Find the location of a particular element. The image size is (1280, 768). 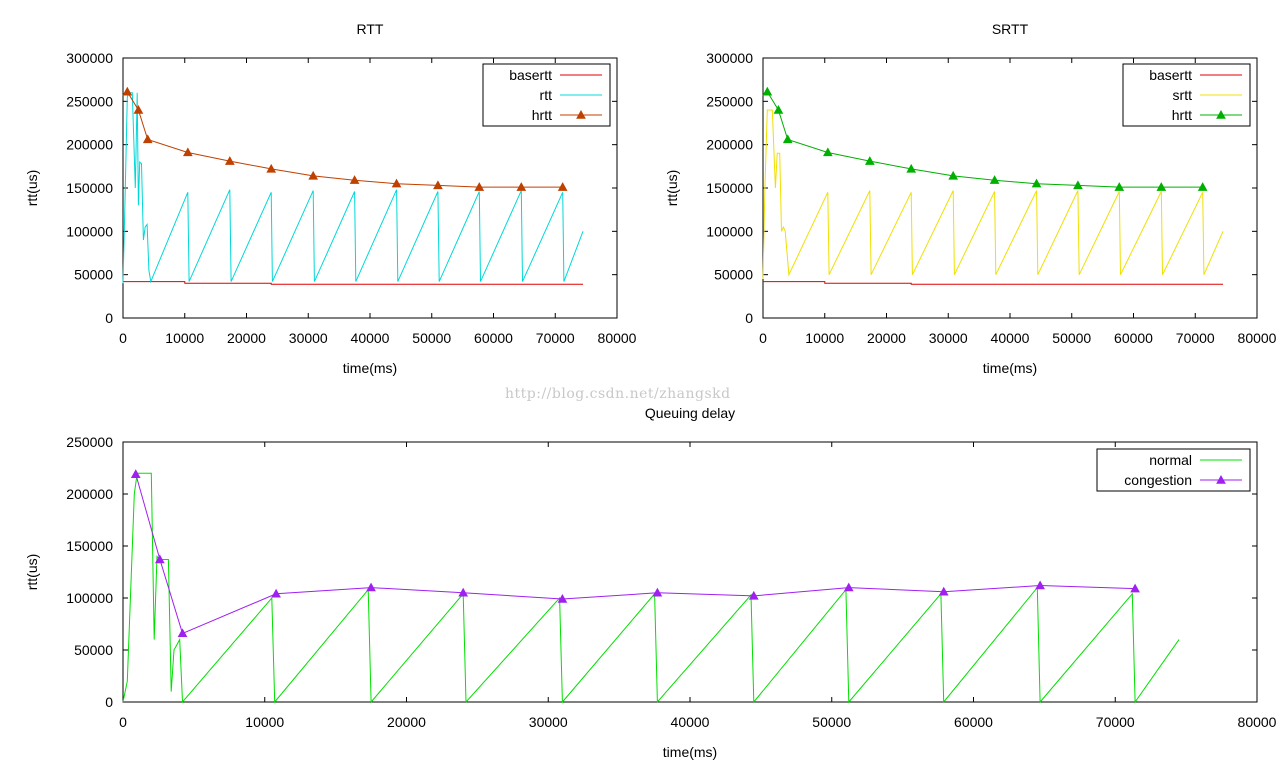

chart-title: SRTT is located at coordinates (1010, 29).